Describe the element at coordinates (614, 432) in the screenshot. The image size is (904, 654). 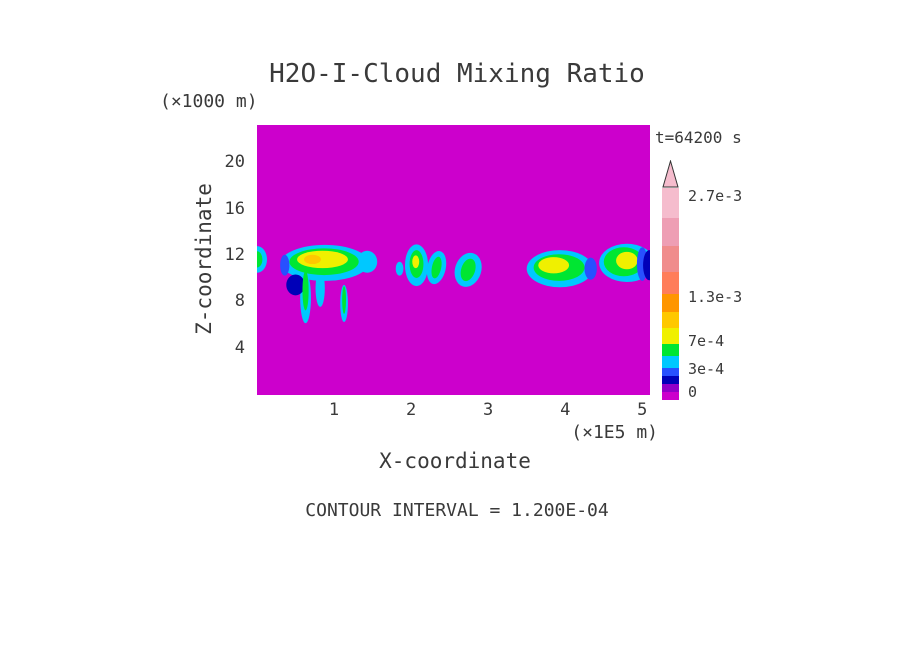
I see `x-axis-units-label: (×1E5 m)` at that location.